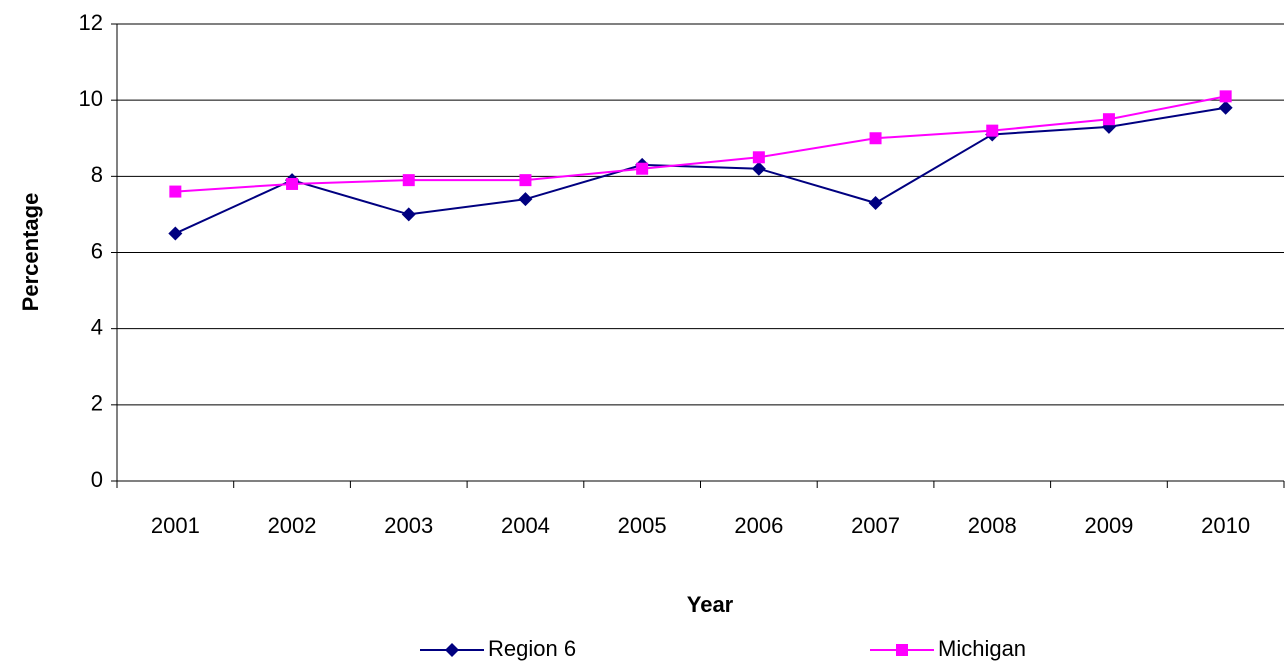 The image size is (1286, 666). Describe the element at coordinates (175, 525) in the screenshot. I see `x-tick-label: 2001` at that location.